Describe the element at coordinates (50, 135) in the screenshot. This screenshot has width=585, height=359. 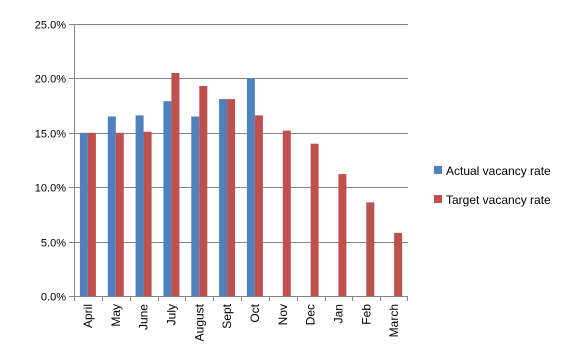
I see `y-tick-label: 15.0%` at that location.